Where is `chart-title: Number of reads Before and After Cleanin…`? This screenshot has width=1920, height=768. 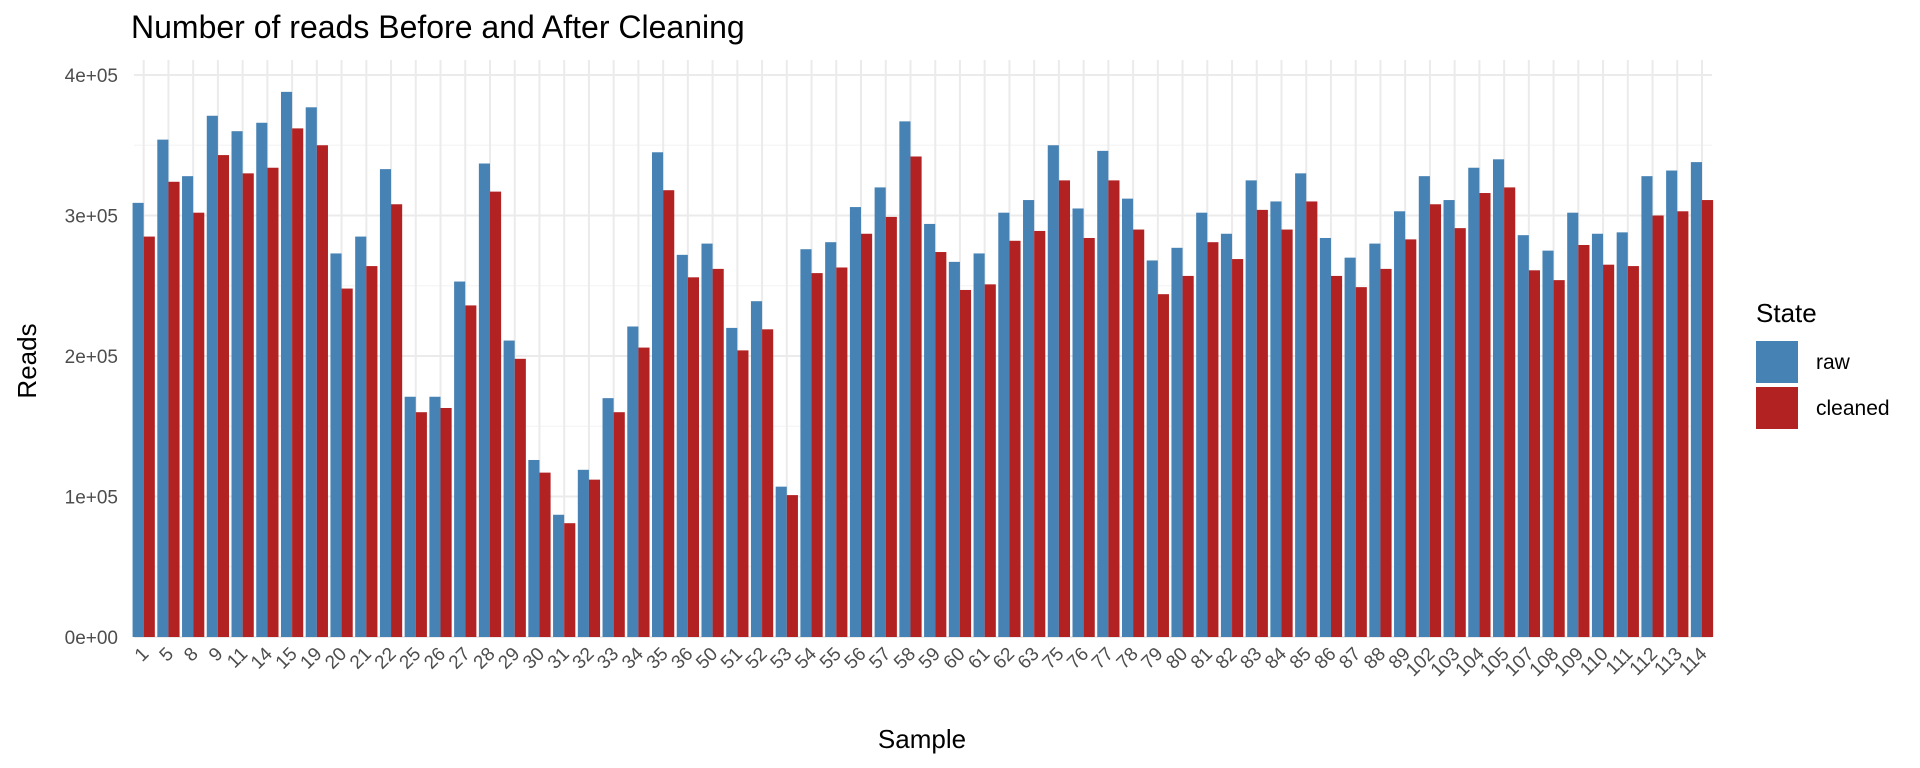 chart-title: Number of reads Before and After Cleanin… is located at coordinates (438, 27).